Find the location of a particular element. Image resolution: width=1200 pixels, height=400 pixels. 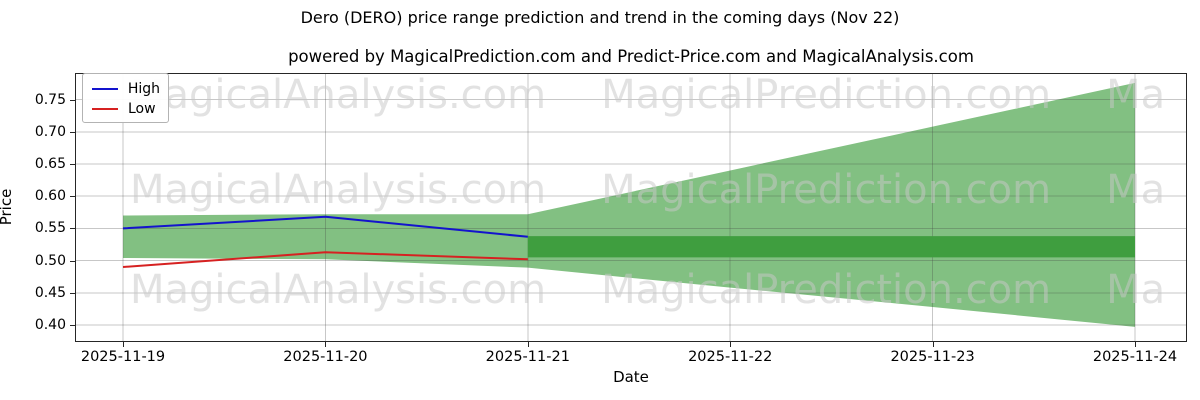

low-line is located at coordinates (325, 260).